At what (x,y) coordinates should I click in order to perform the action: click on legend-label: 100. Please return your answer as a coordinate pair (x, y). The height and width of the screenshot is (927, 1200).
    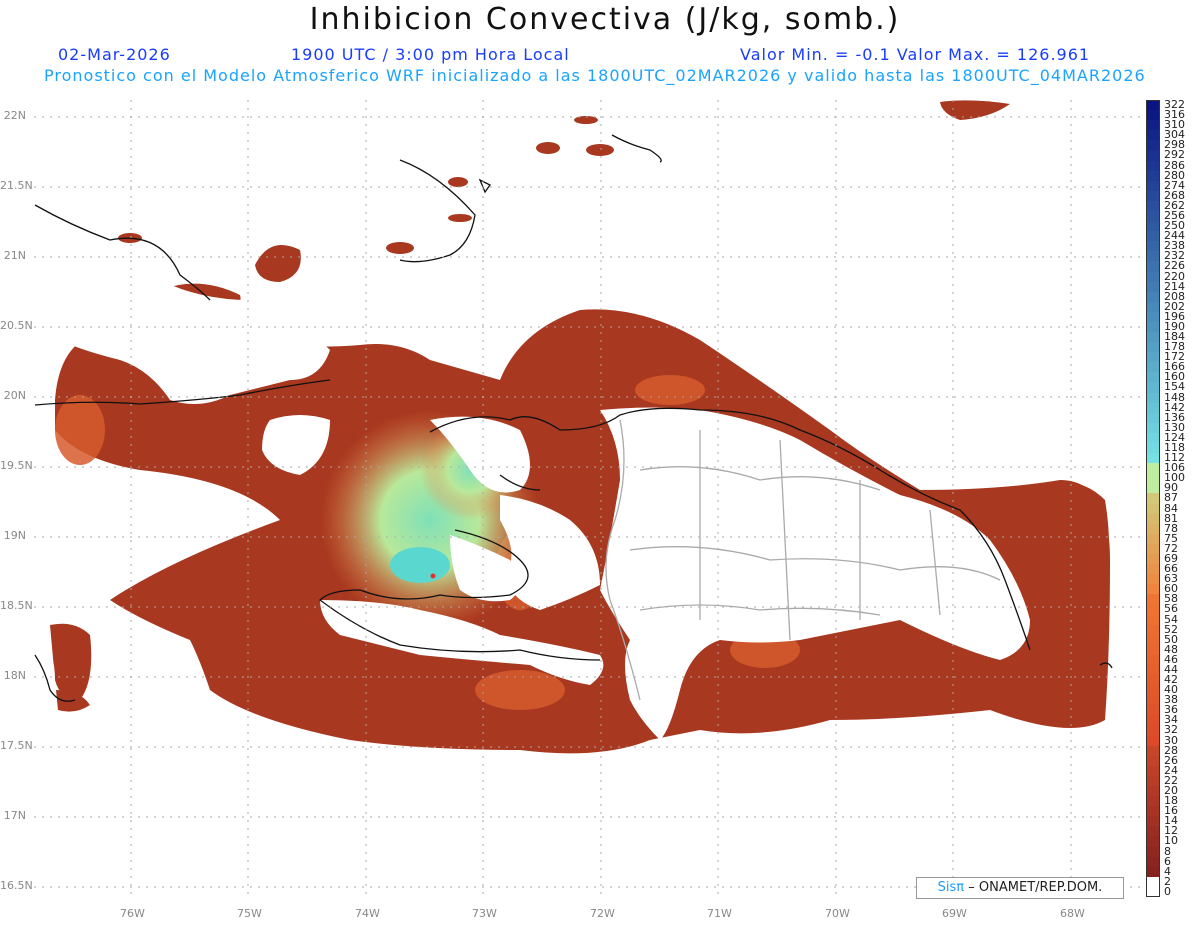
    Looking at the image, I should click on (1174, 478).